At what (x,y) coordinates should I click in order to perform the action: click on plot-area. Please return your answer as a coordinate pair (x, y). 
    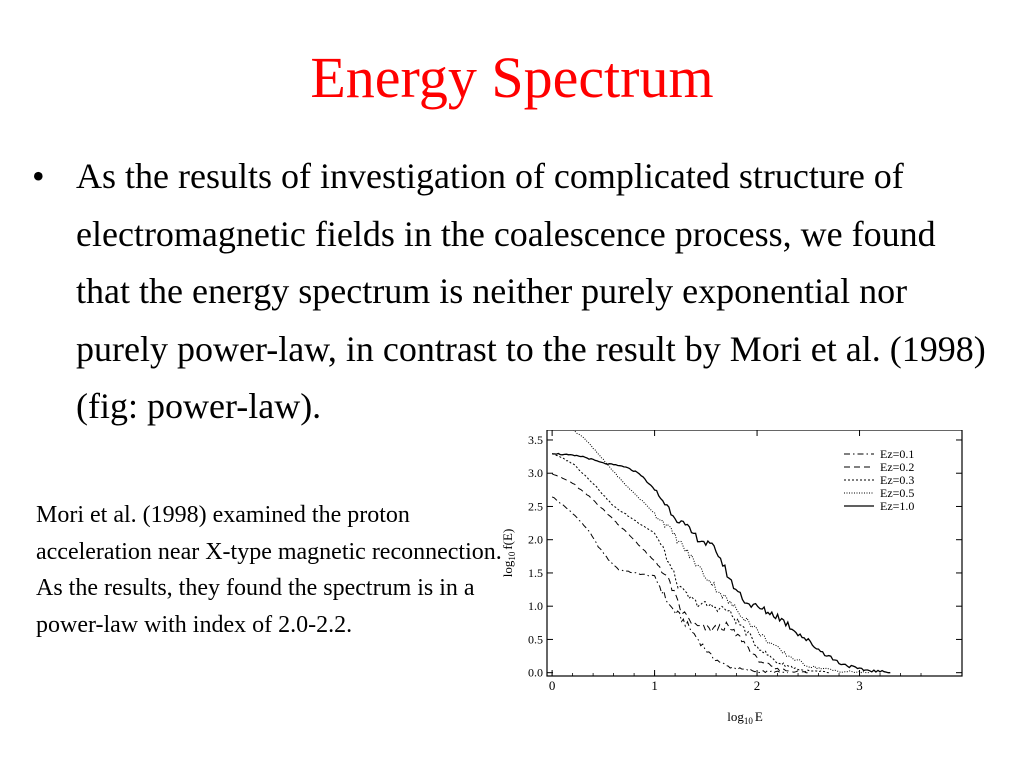
    Looking at the image, I should click on (754, 553).